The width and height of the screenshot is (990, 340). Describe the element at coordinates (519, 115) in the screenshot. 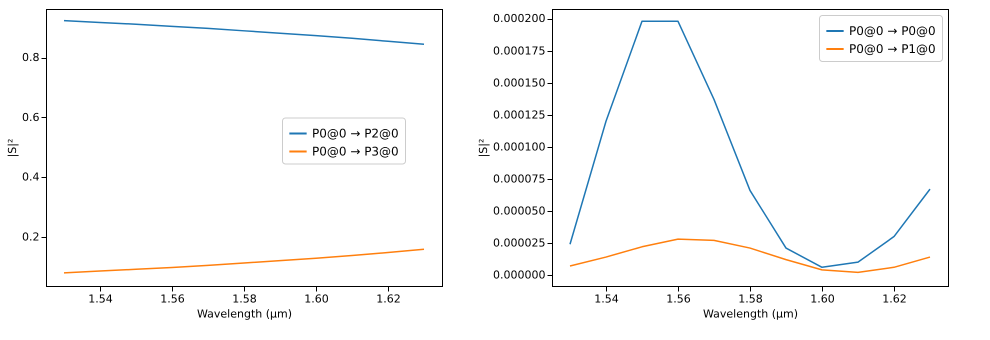

I see `y-tick-label: 0.000125` at that location.